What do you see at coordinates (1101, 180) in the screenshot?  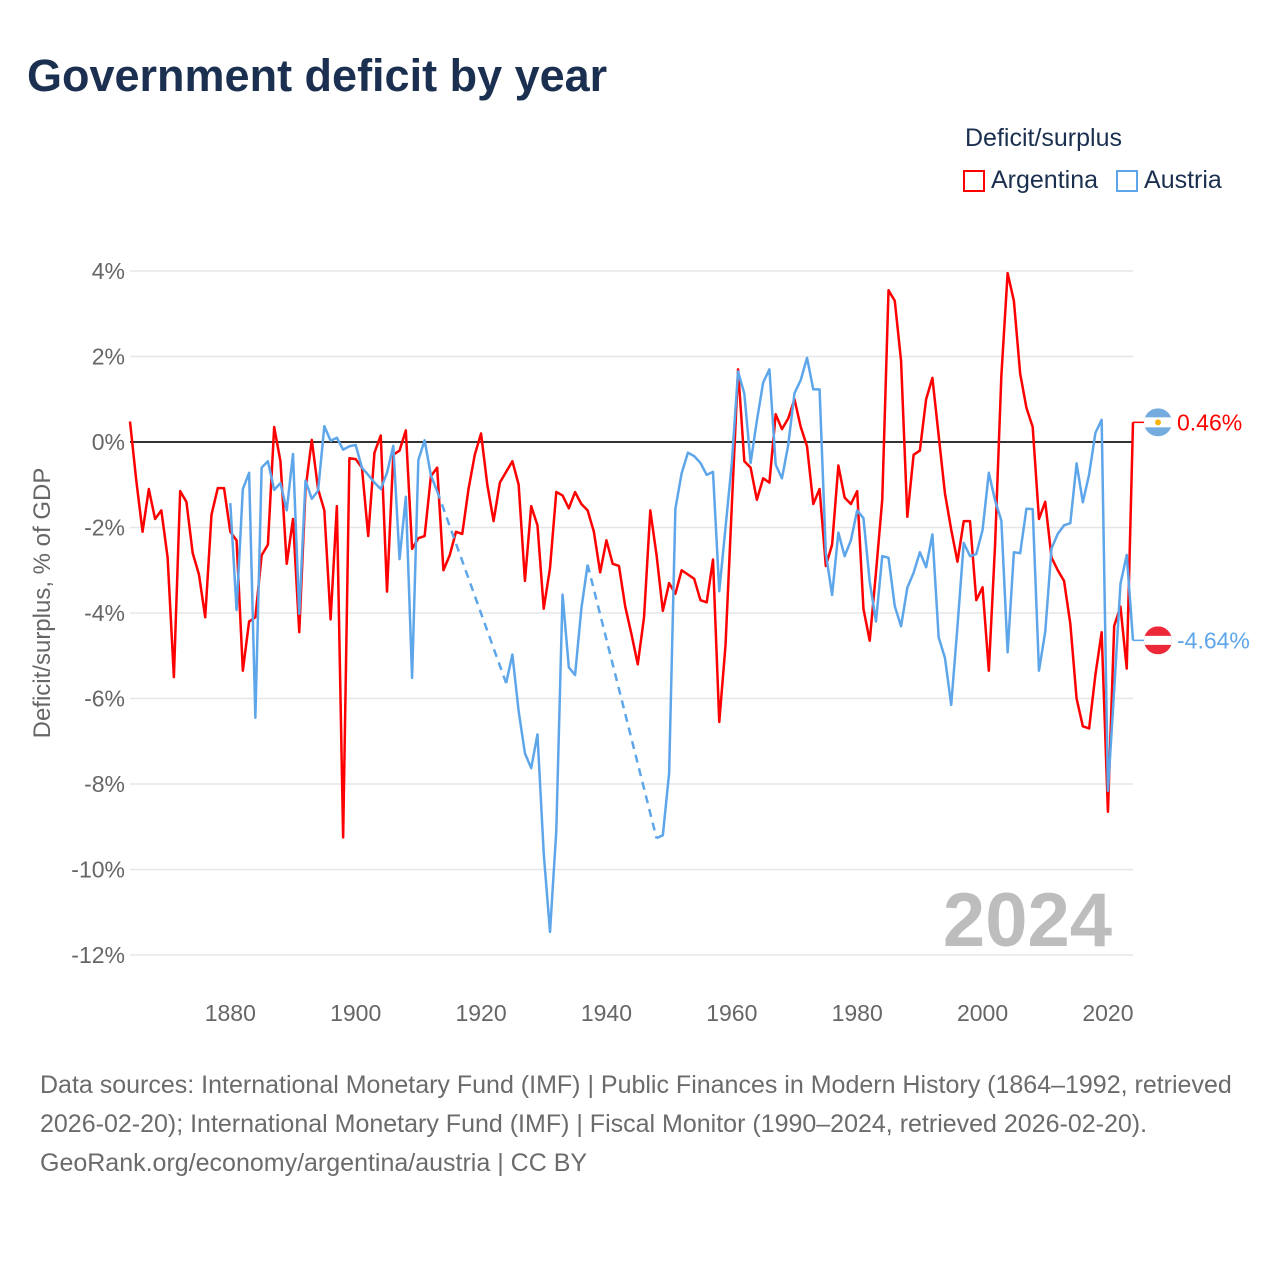 I see `legend: Argentina Austria` at bounding box center [1101, 180].